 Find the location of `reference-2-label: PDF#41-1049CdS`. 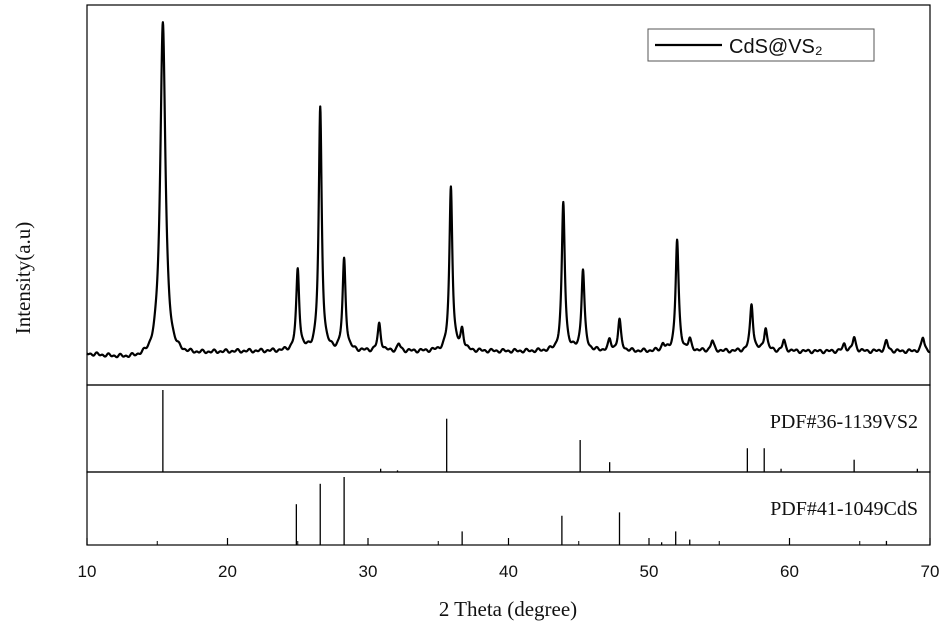

reference-2-label: PDF#41-1049CdS is located at coordinates (844, 509).